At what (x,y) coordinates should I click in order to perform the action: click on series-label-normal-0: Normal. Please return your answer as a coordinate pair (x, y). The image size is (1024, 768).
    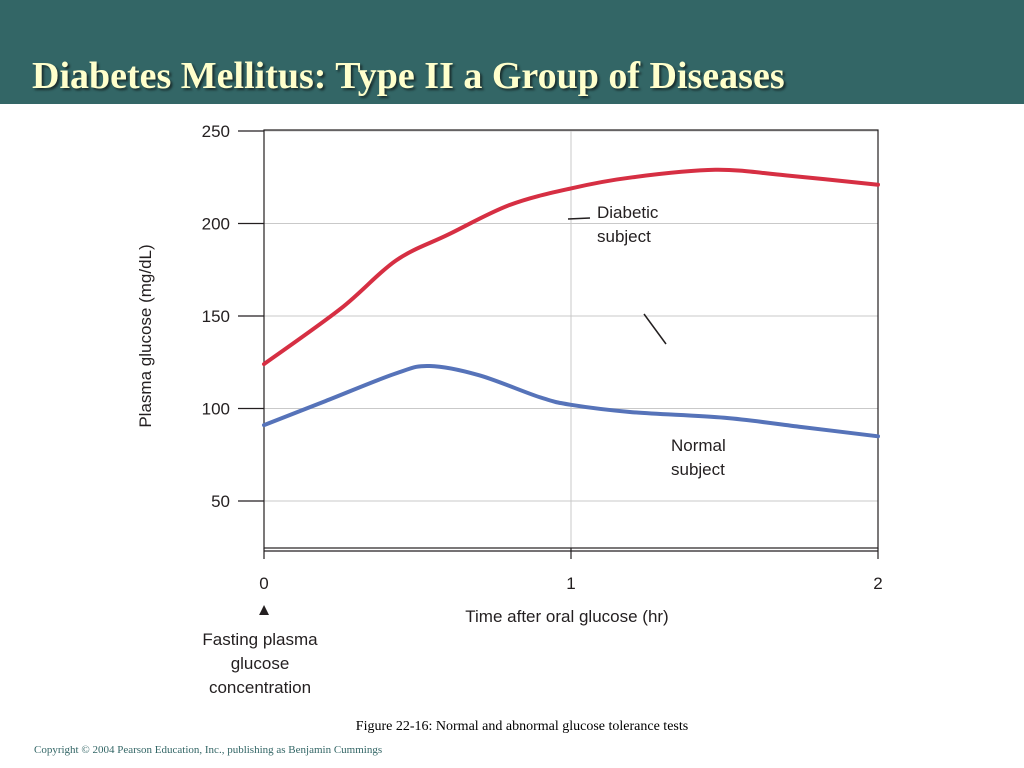
    Looking at the image, I should click on (698, 445).